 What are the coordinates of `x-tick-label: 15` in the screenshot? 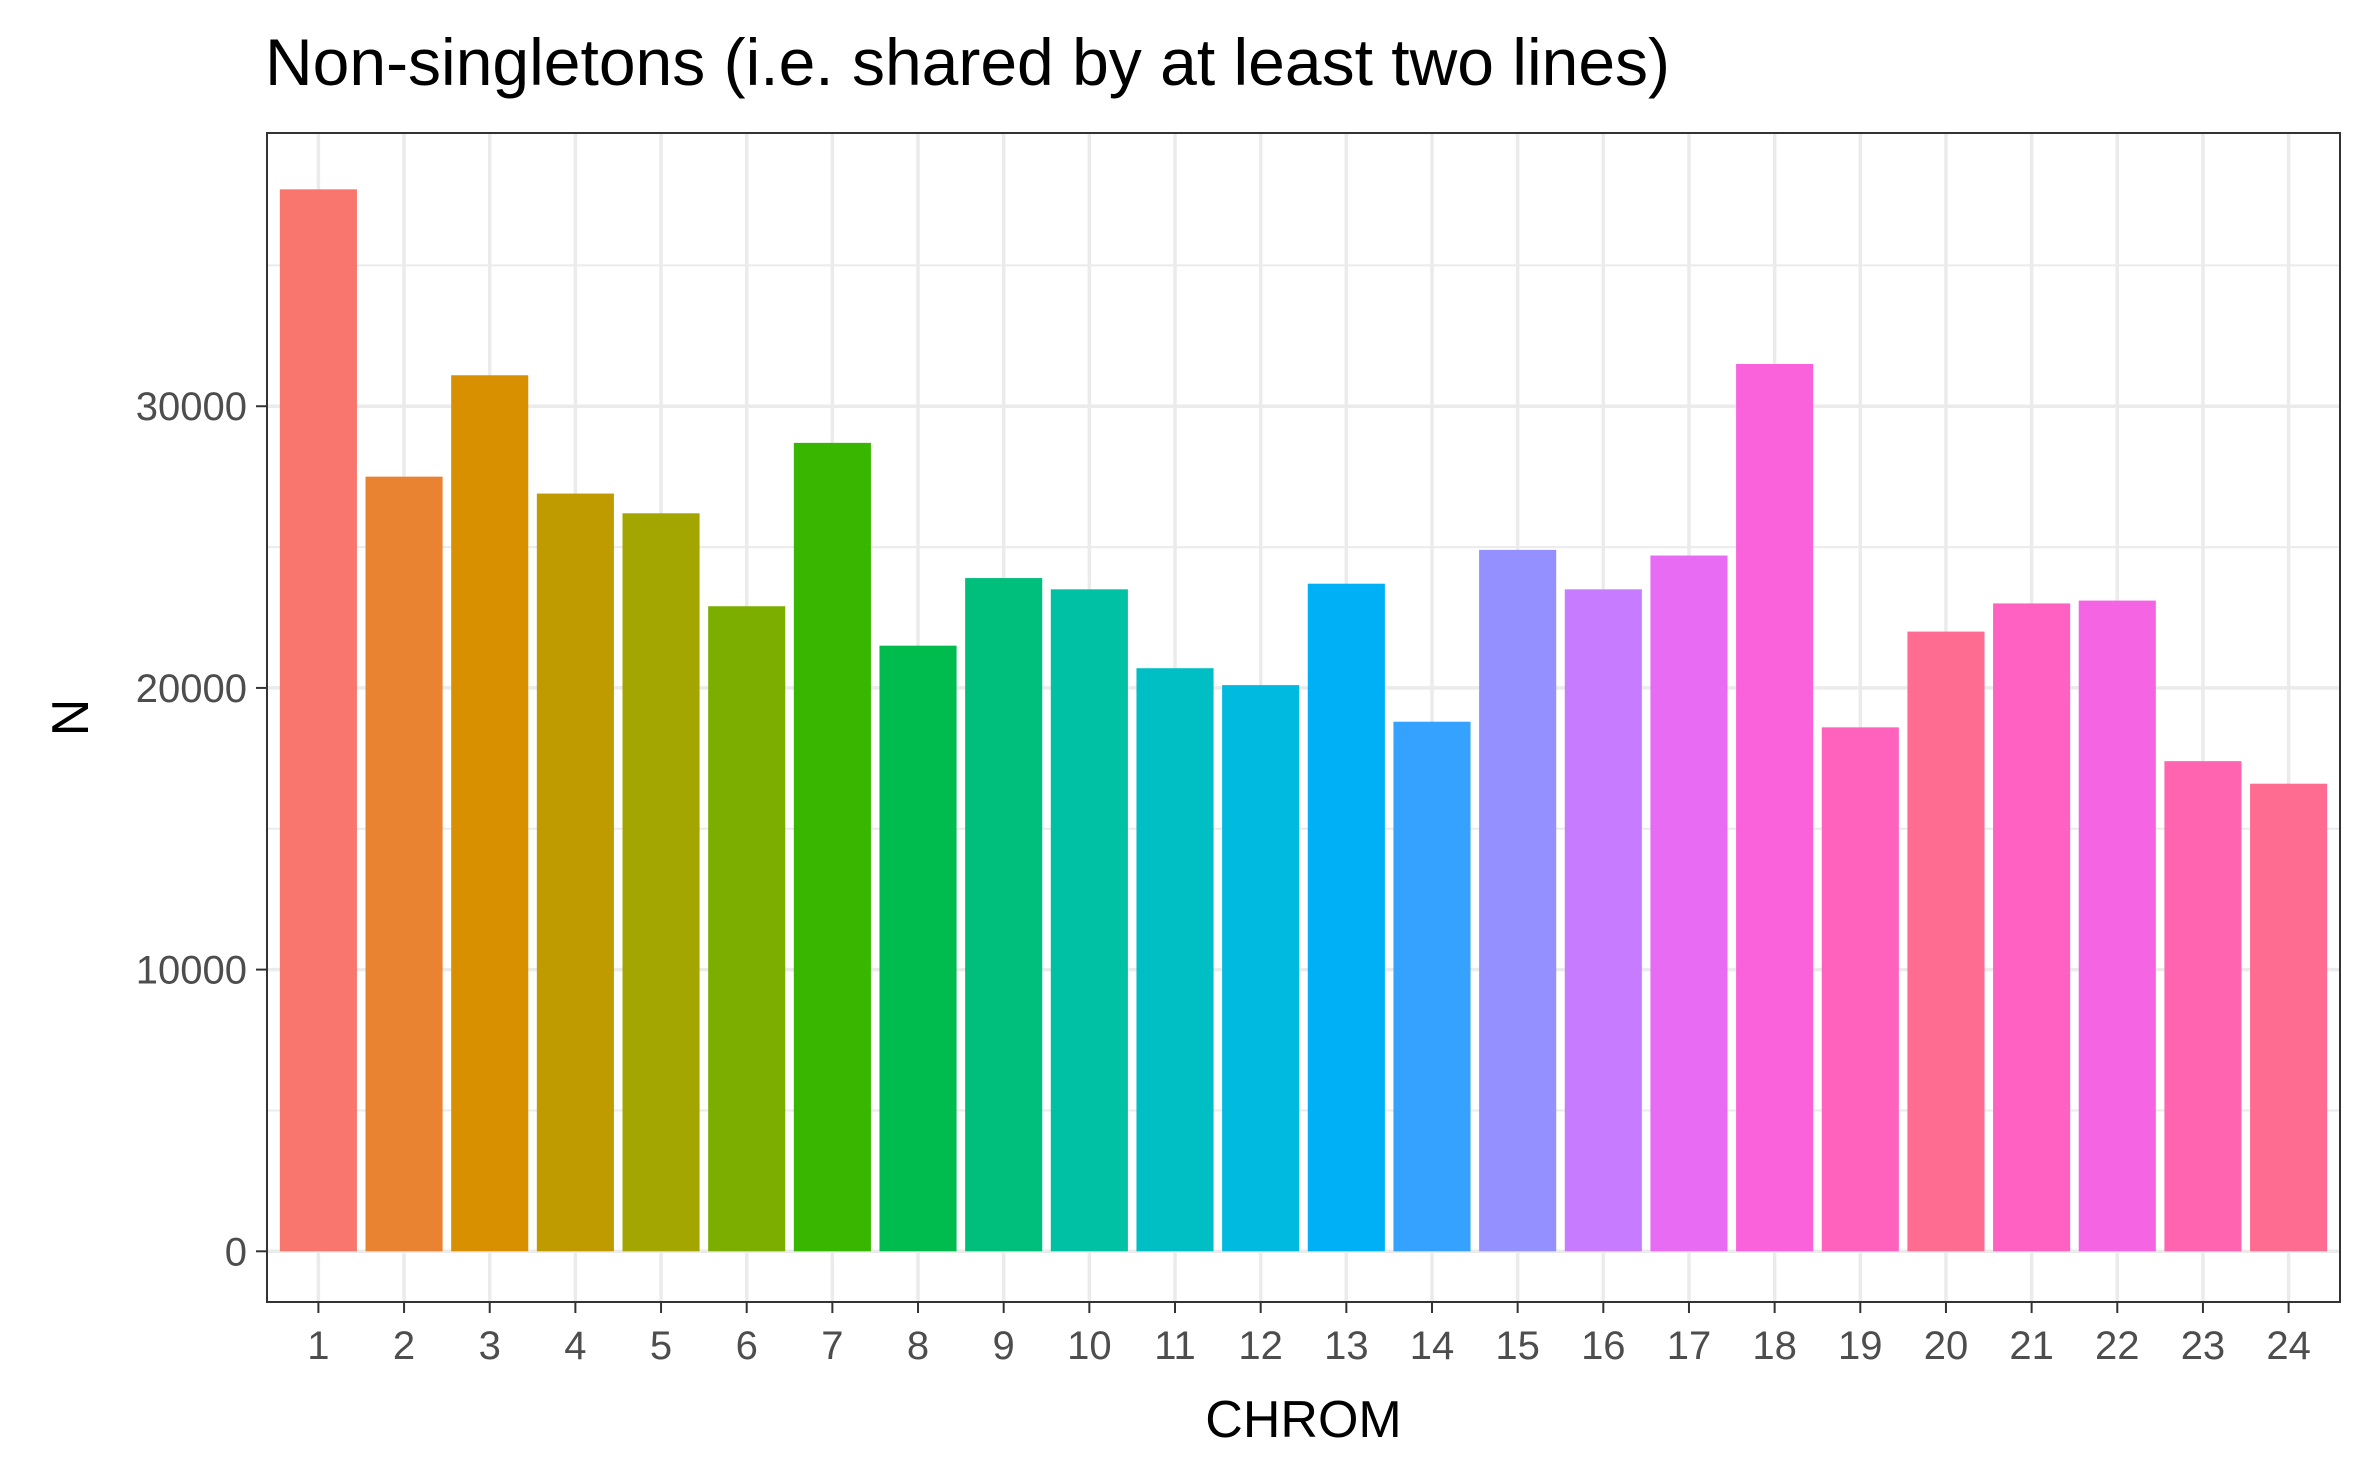 It's located at (1517, 1346).